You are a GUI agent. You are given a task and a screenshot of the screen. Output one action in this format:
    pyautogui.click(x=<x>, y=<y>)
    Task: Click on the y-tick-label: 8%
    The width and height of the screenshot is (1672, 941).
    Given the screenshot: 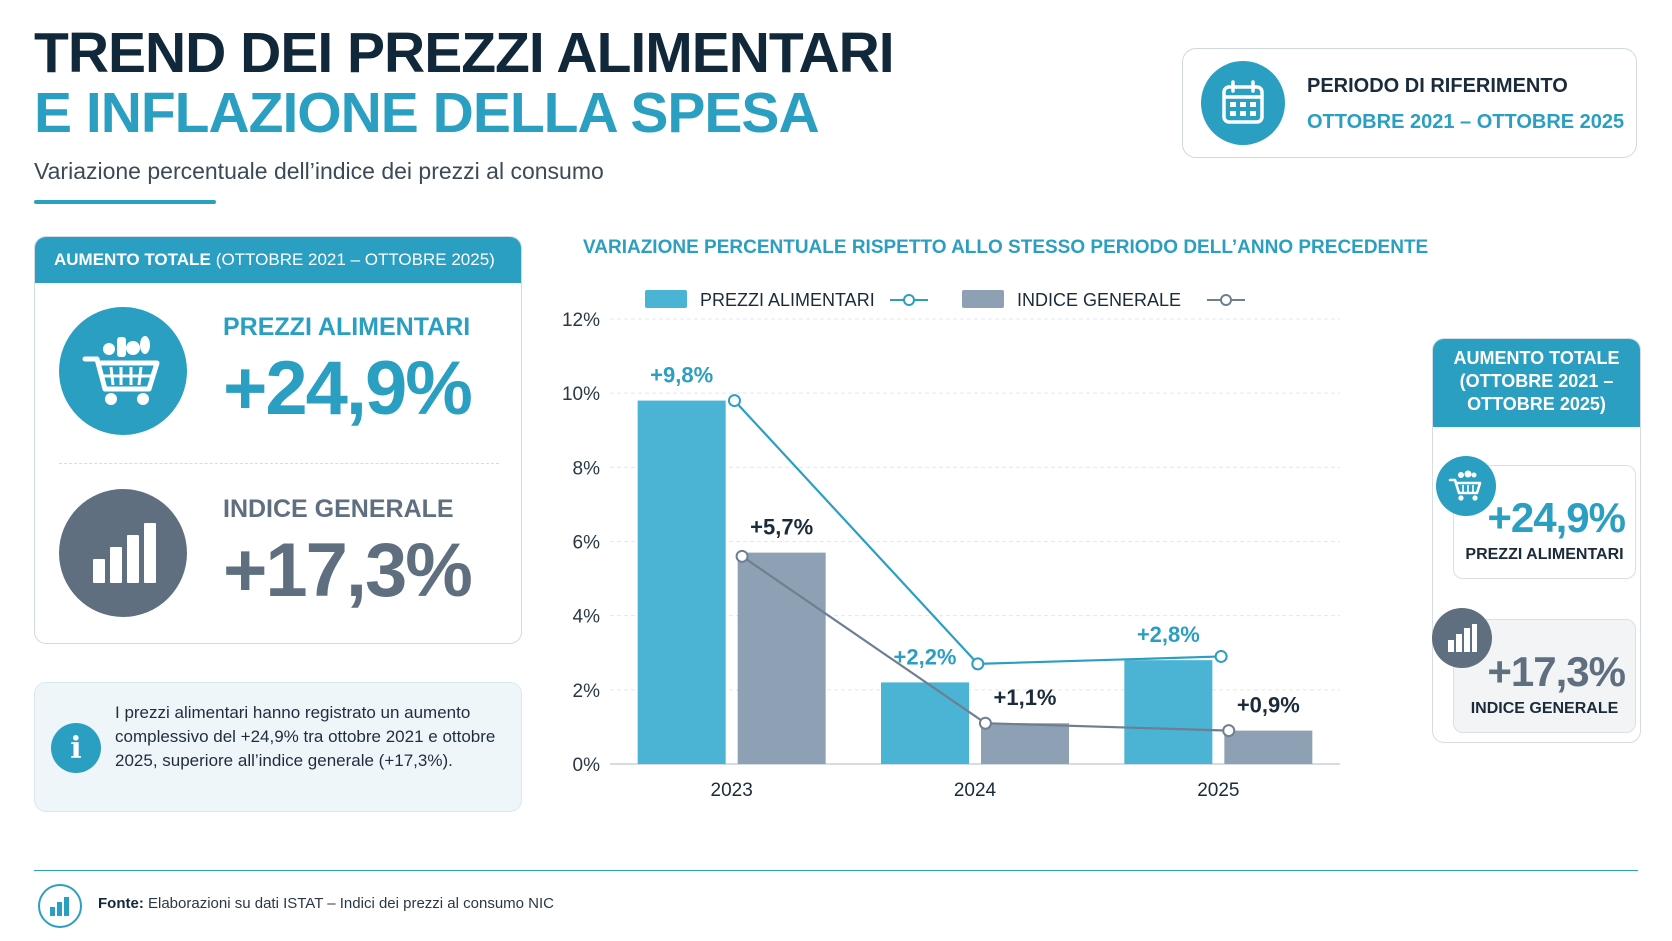 What is the action you would take?
    pyautogui.click(x=587, y=468)
    